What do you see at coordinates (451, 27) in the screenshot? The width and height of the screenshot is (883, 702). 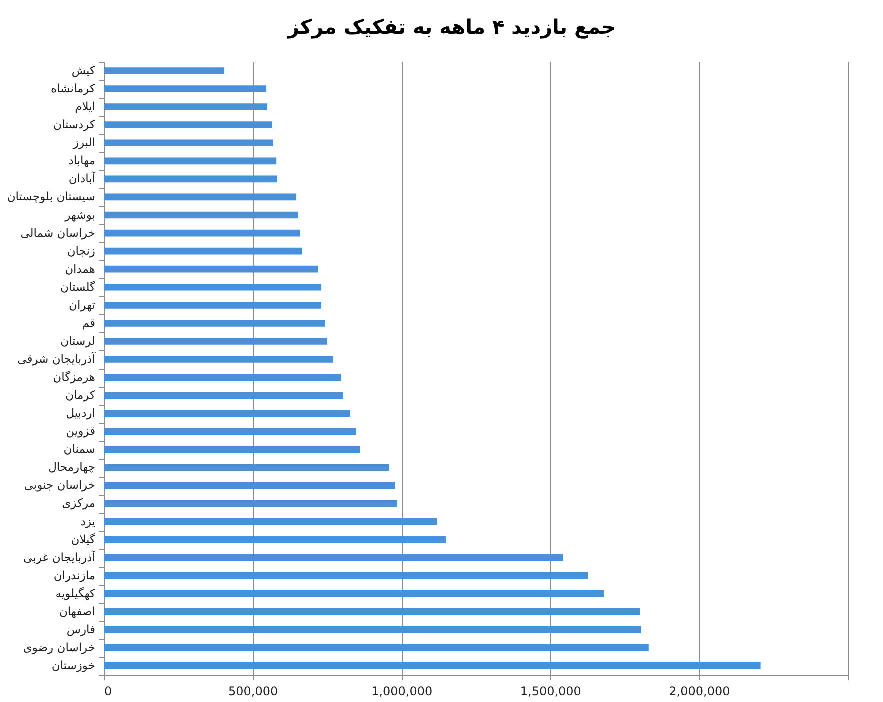 I see `chart-title: جمع بازدید ۴ ماهه به تفکیک مرکز` at bounding box center [451, 27].